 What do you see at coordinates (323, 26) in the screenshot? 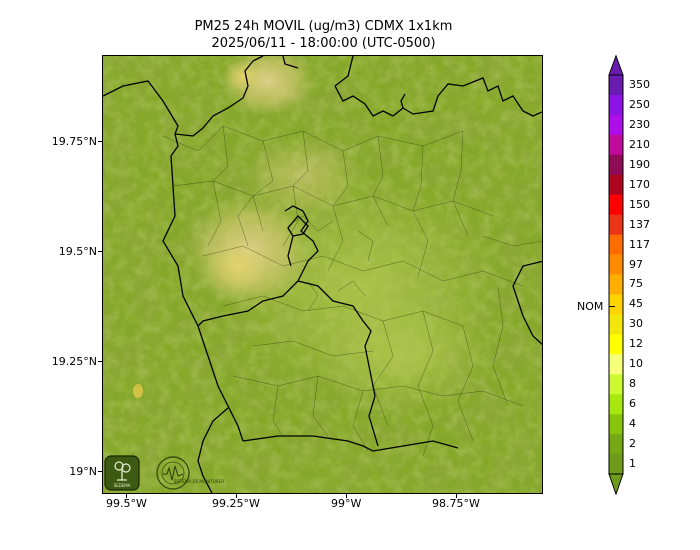
I see `map-title: PM25 24h MOVIL (ug/m3) CDMX 1x1km` at bounding box center [323, 26].